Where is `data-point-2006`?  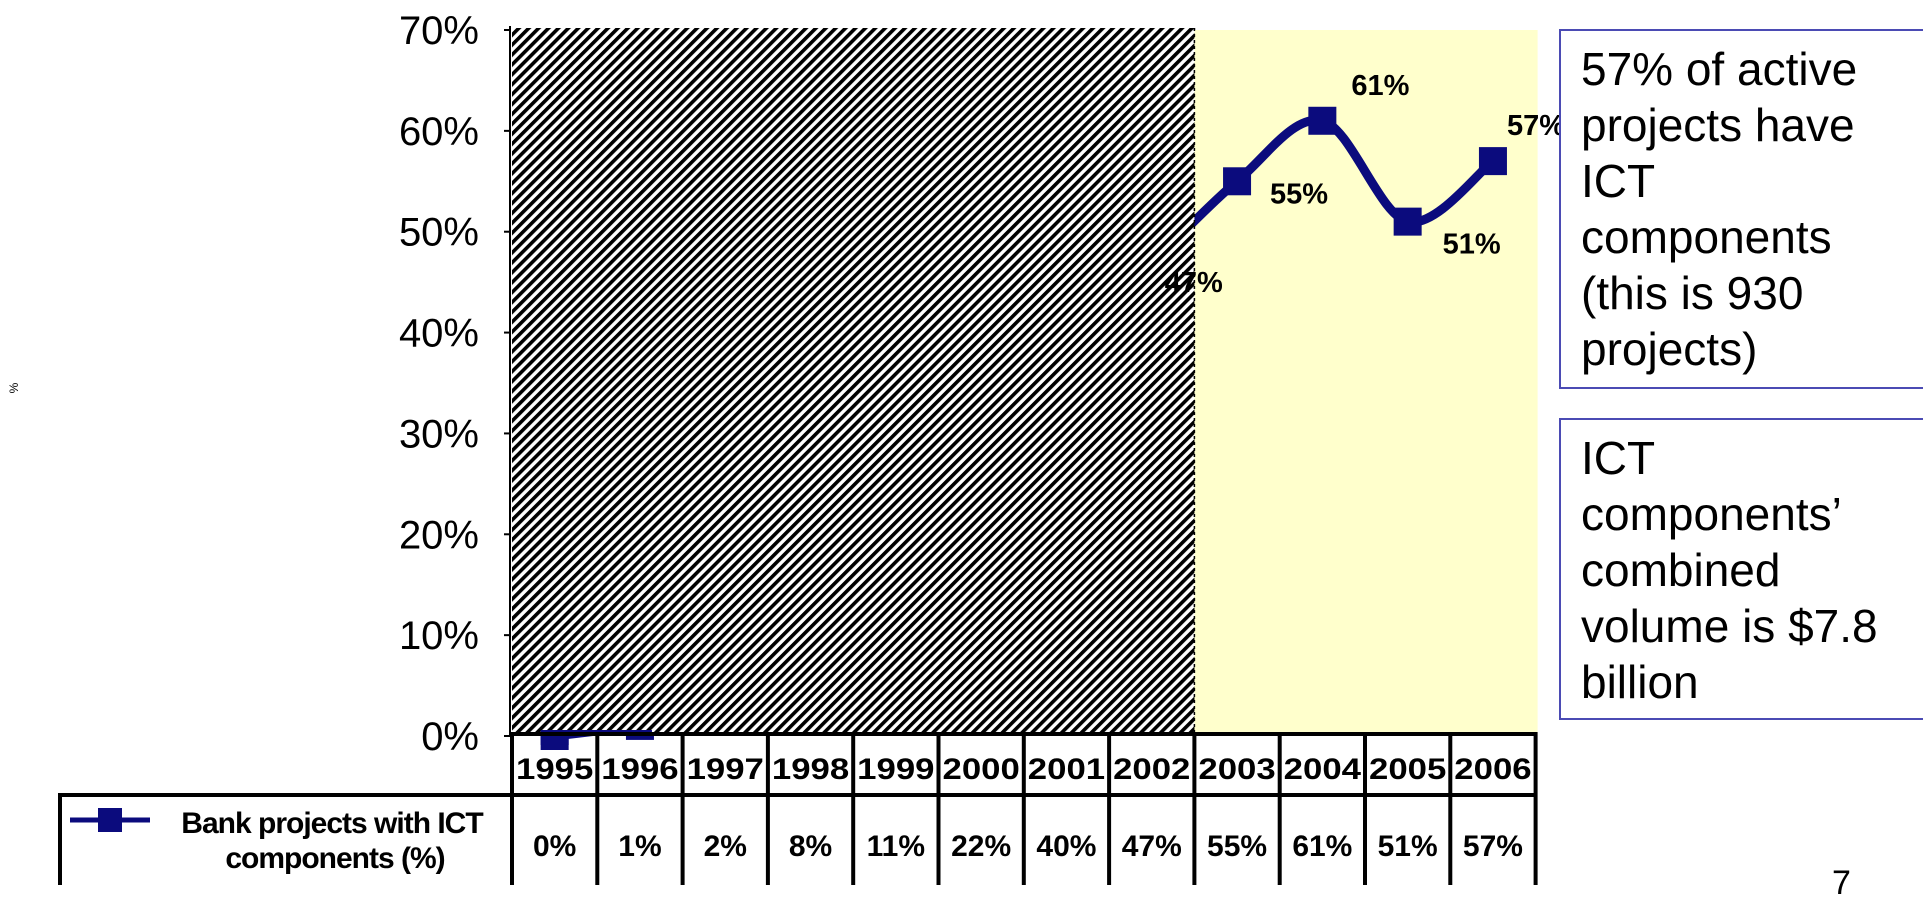 data-point-2006 is located at coordinates (1492, 161).